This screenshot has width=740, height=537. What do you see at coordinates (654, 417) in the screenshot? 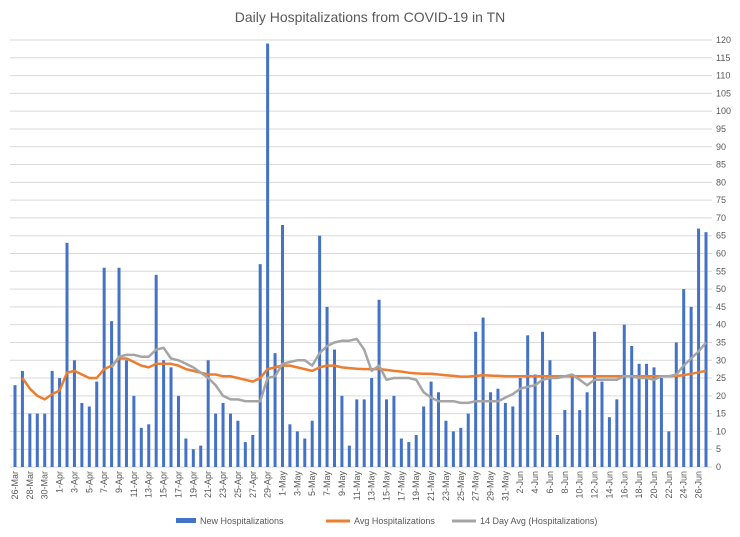
I see `bar-20-Jun` at bounding box center [654, 417].